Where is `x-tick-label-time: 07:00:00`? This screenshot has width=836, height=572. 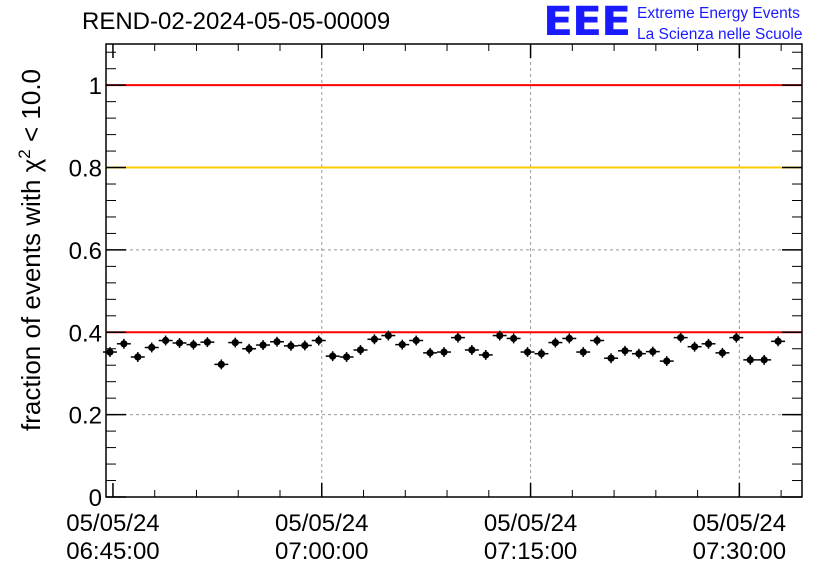
x-tick-label-time: 07:00:00 is located at coordinates (321, 551).